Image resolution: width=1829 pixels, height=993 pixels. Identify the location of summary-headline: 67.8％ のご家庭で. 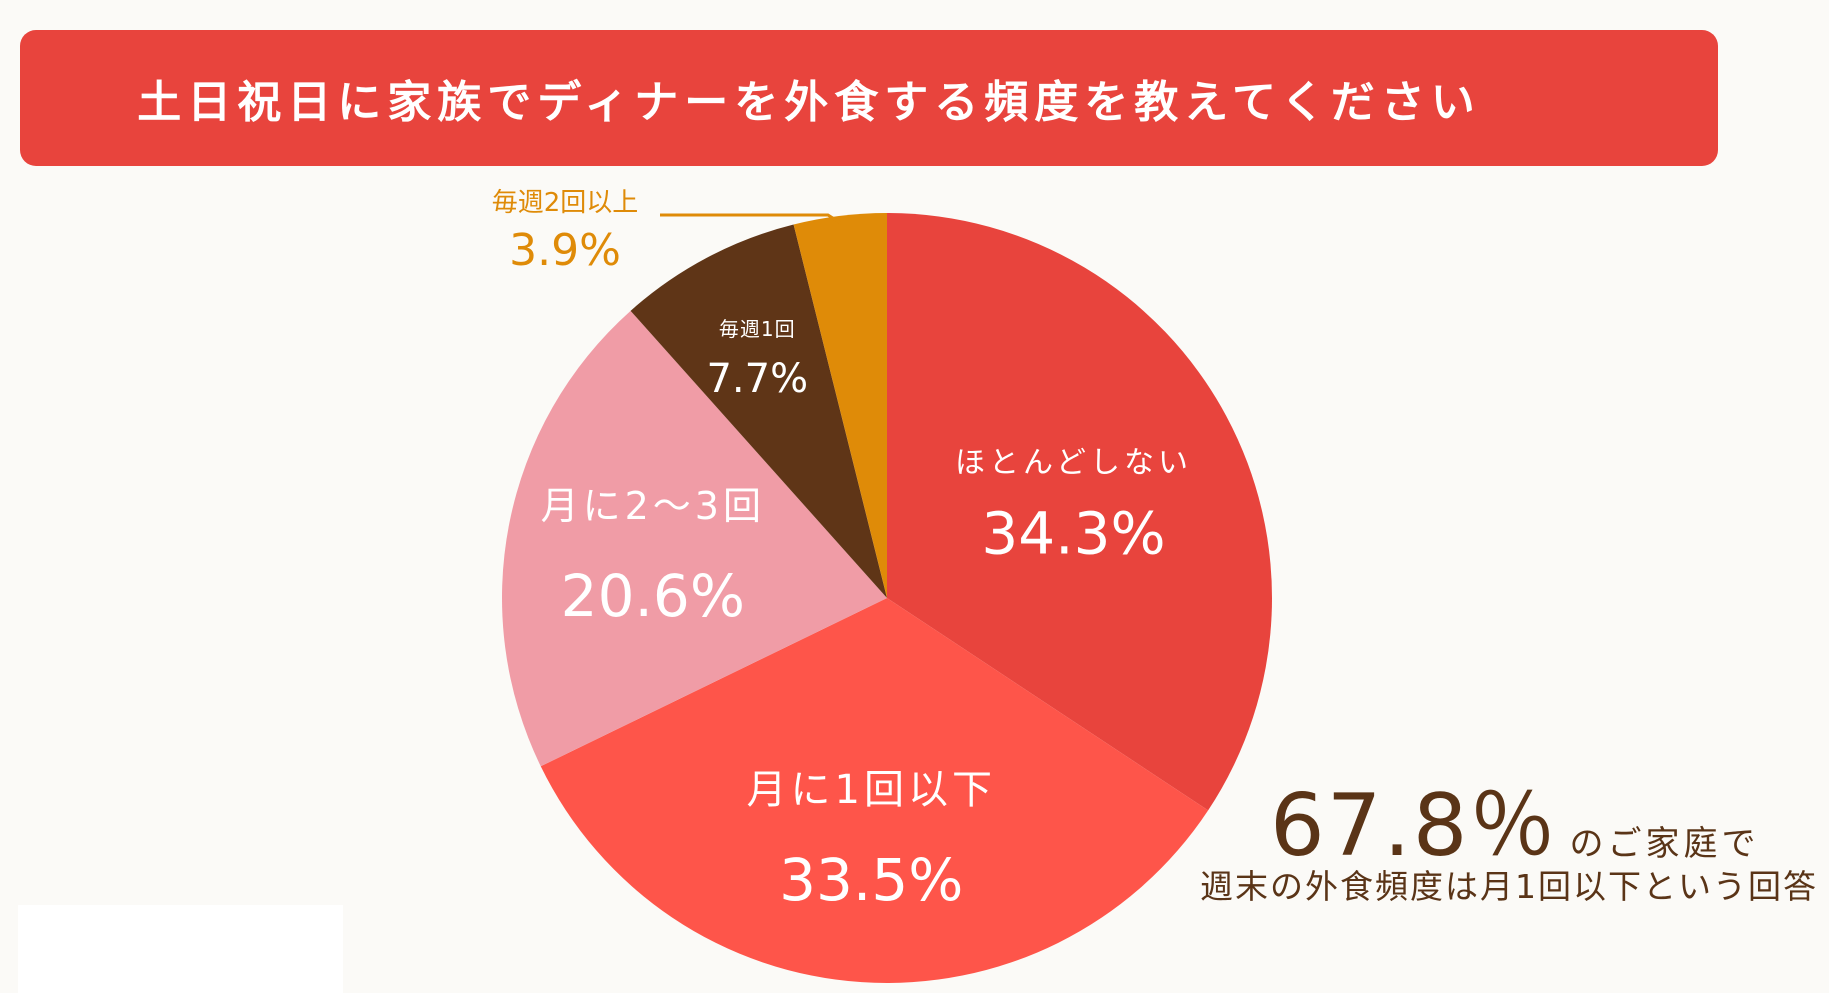
(1514, 817).